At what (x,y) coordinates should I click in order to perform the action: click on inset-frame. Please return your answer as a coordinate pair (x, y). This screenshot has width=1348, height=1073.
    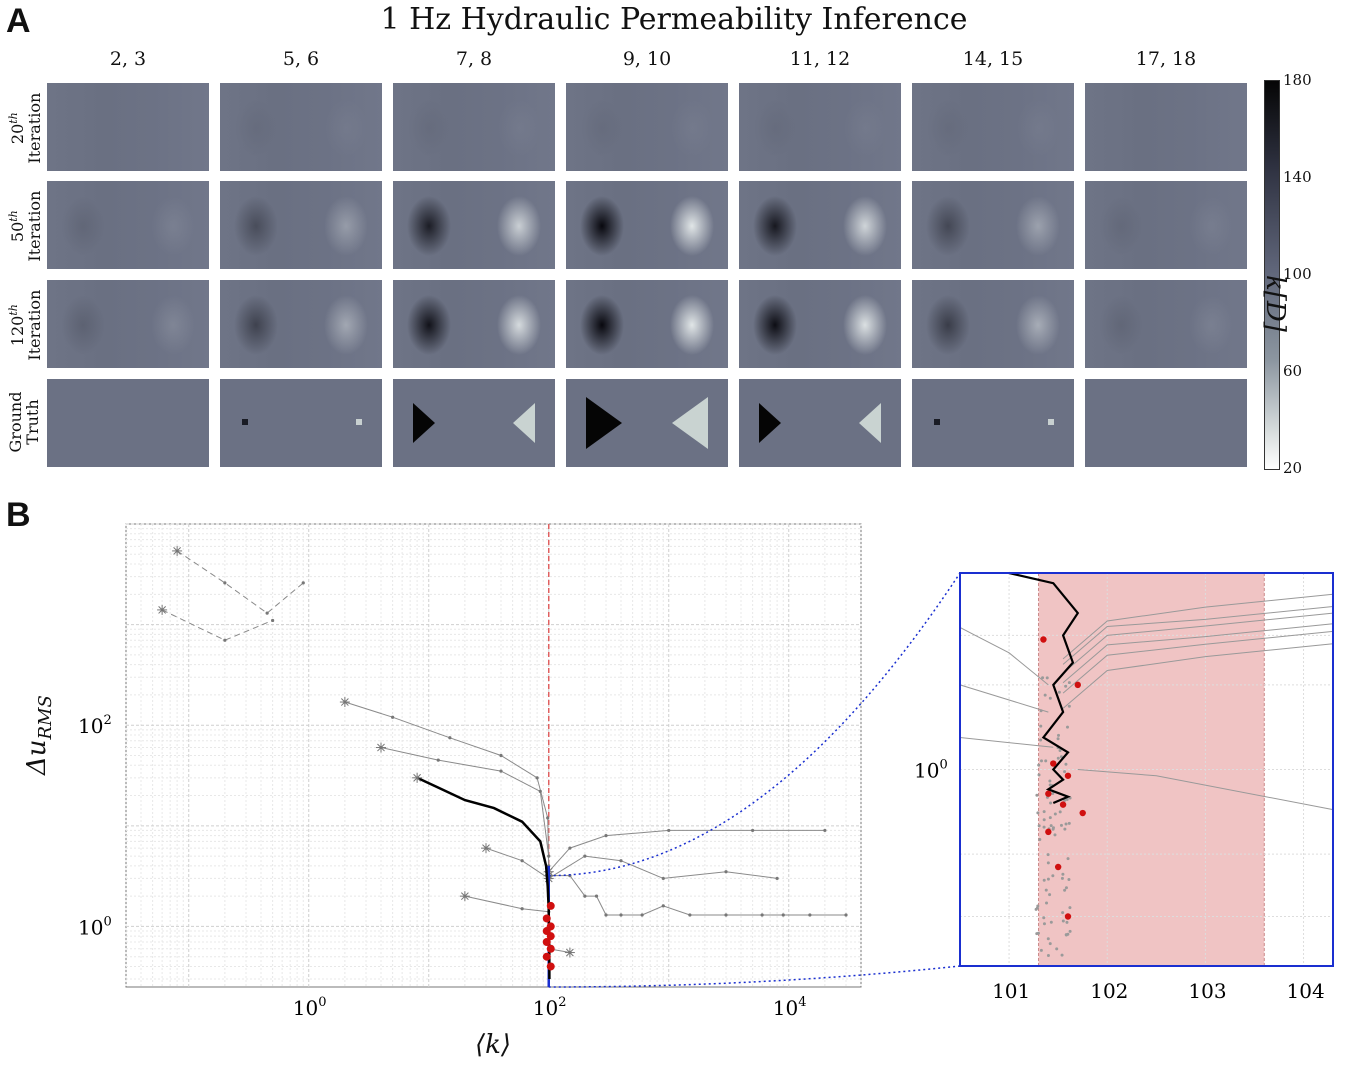
    Looking at the image, I should click on (1146, 769).